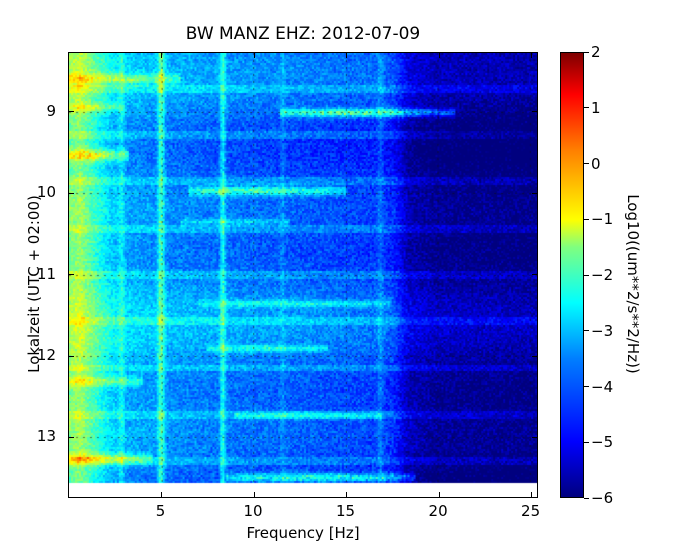 Image resolution: width=673 pixels, height=554 pixels. What do you see at coordinates (34, 284) in the screenshot?
I see `y-axis-label: Lokalzeit (UTC + 02:00)` at bounding box center [34, 284].